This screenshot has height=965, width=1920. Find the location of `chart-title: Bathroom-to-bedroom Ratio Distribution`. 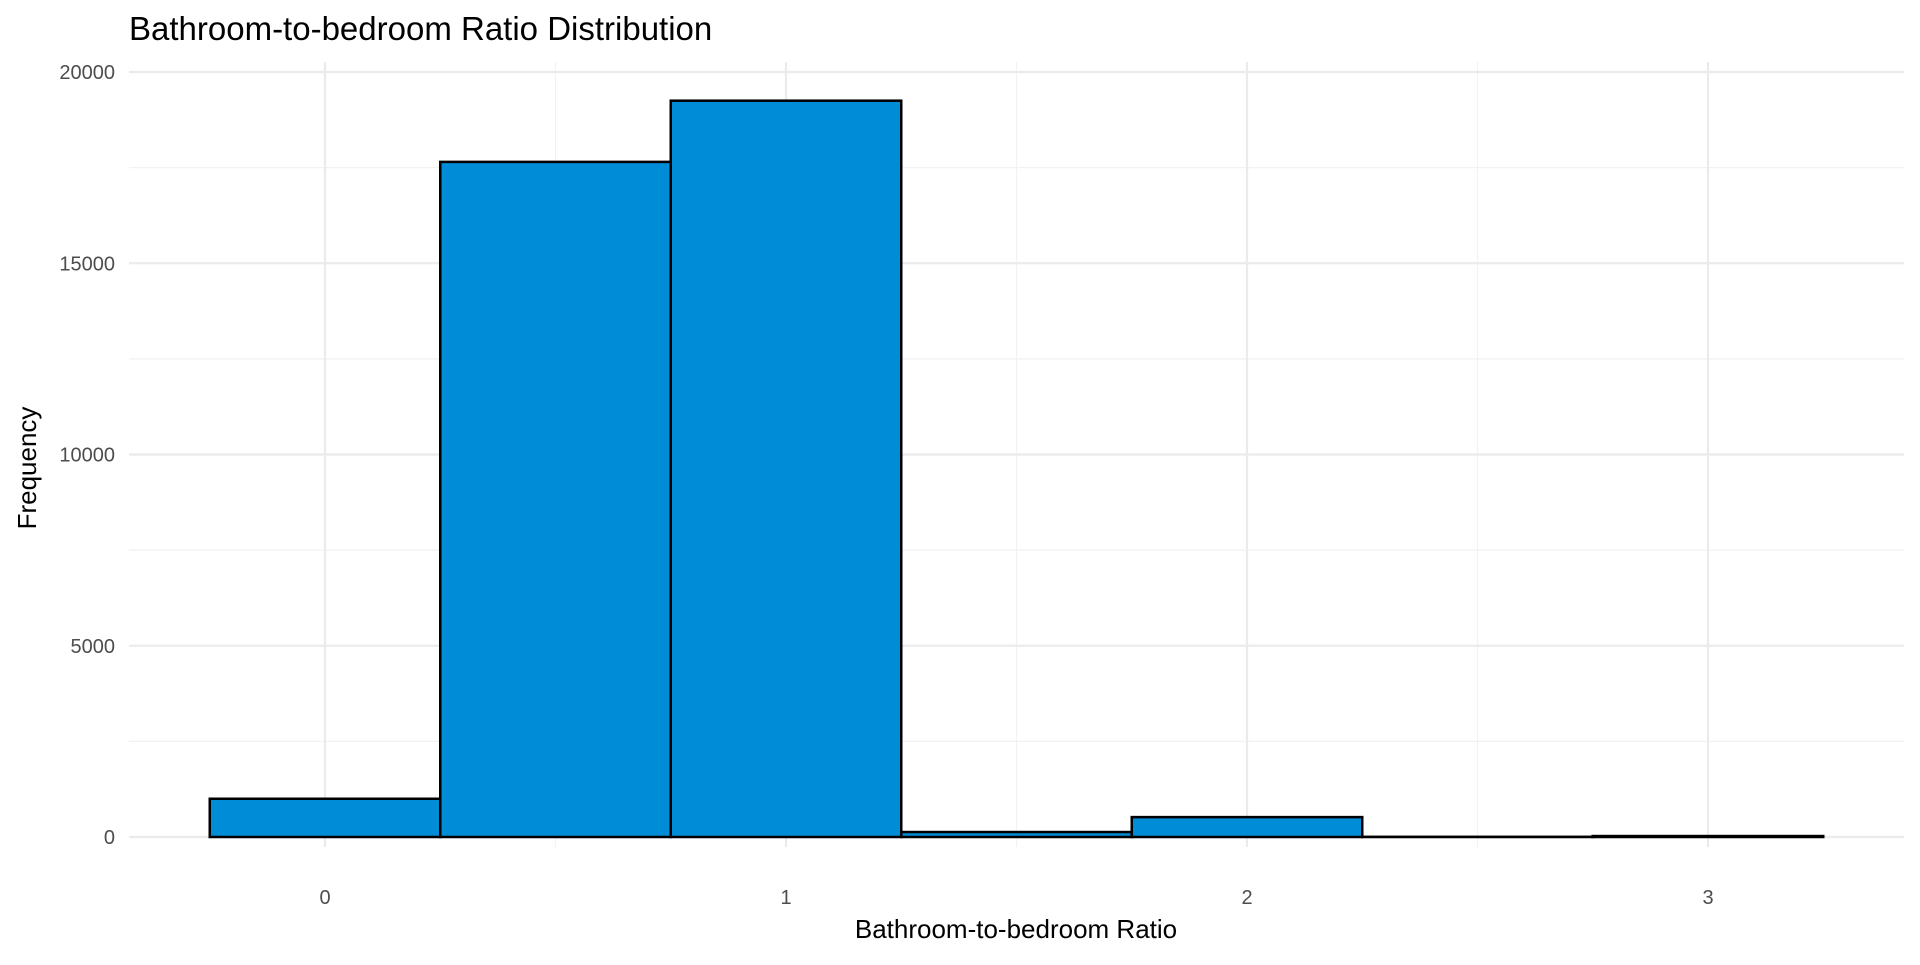

chart-title: Bathroom-to-bedroom Ratio Distribution is located at coordinates (420, 28).